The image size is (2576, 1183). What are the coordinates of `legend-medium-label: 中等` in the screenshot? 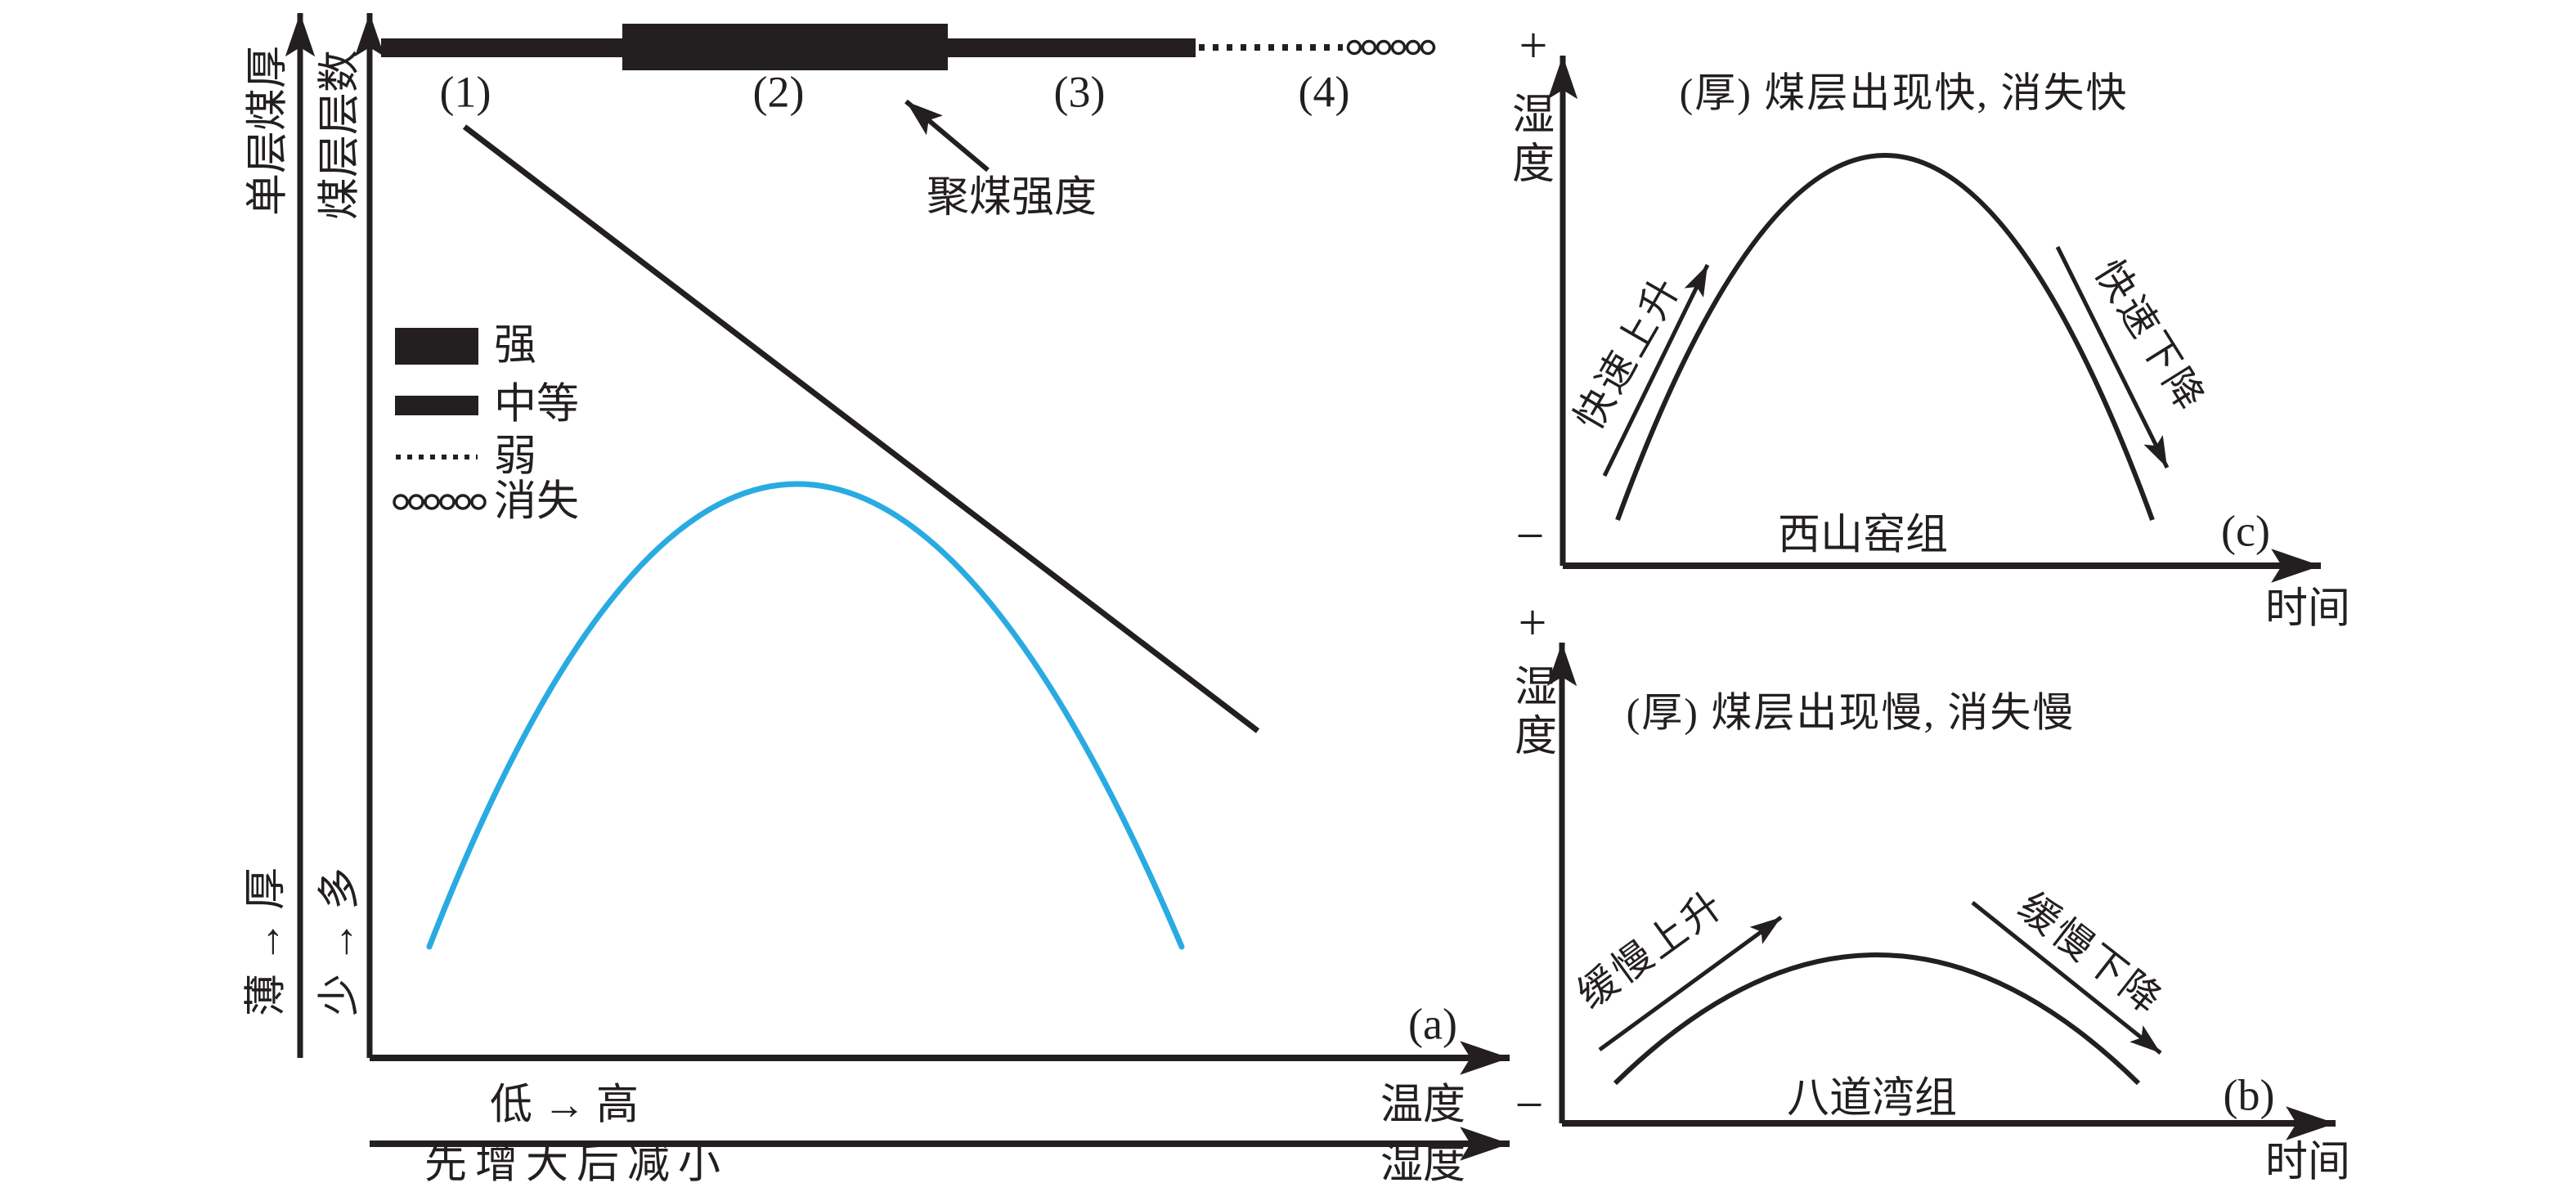 It's located at (537, 405).